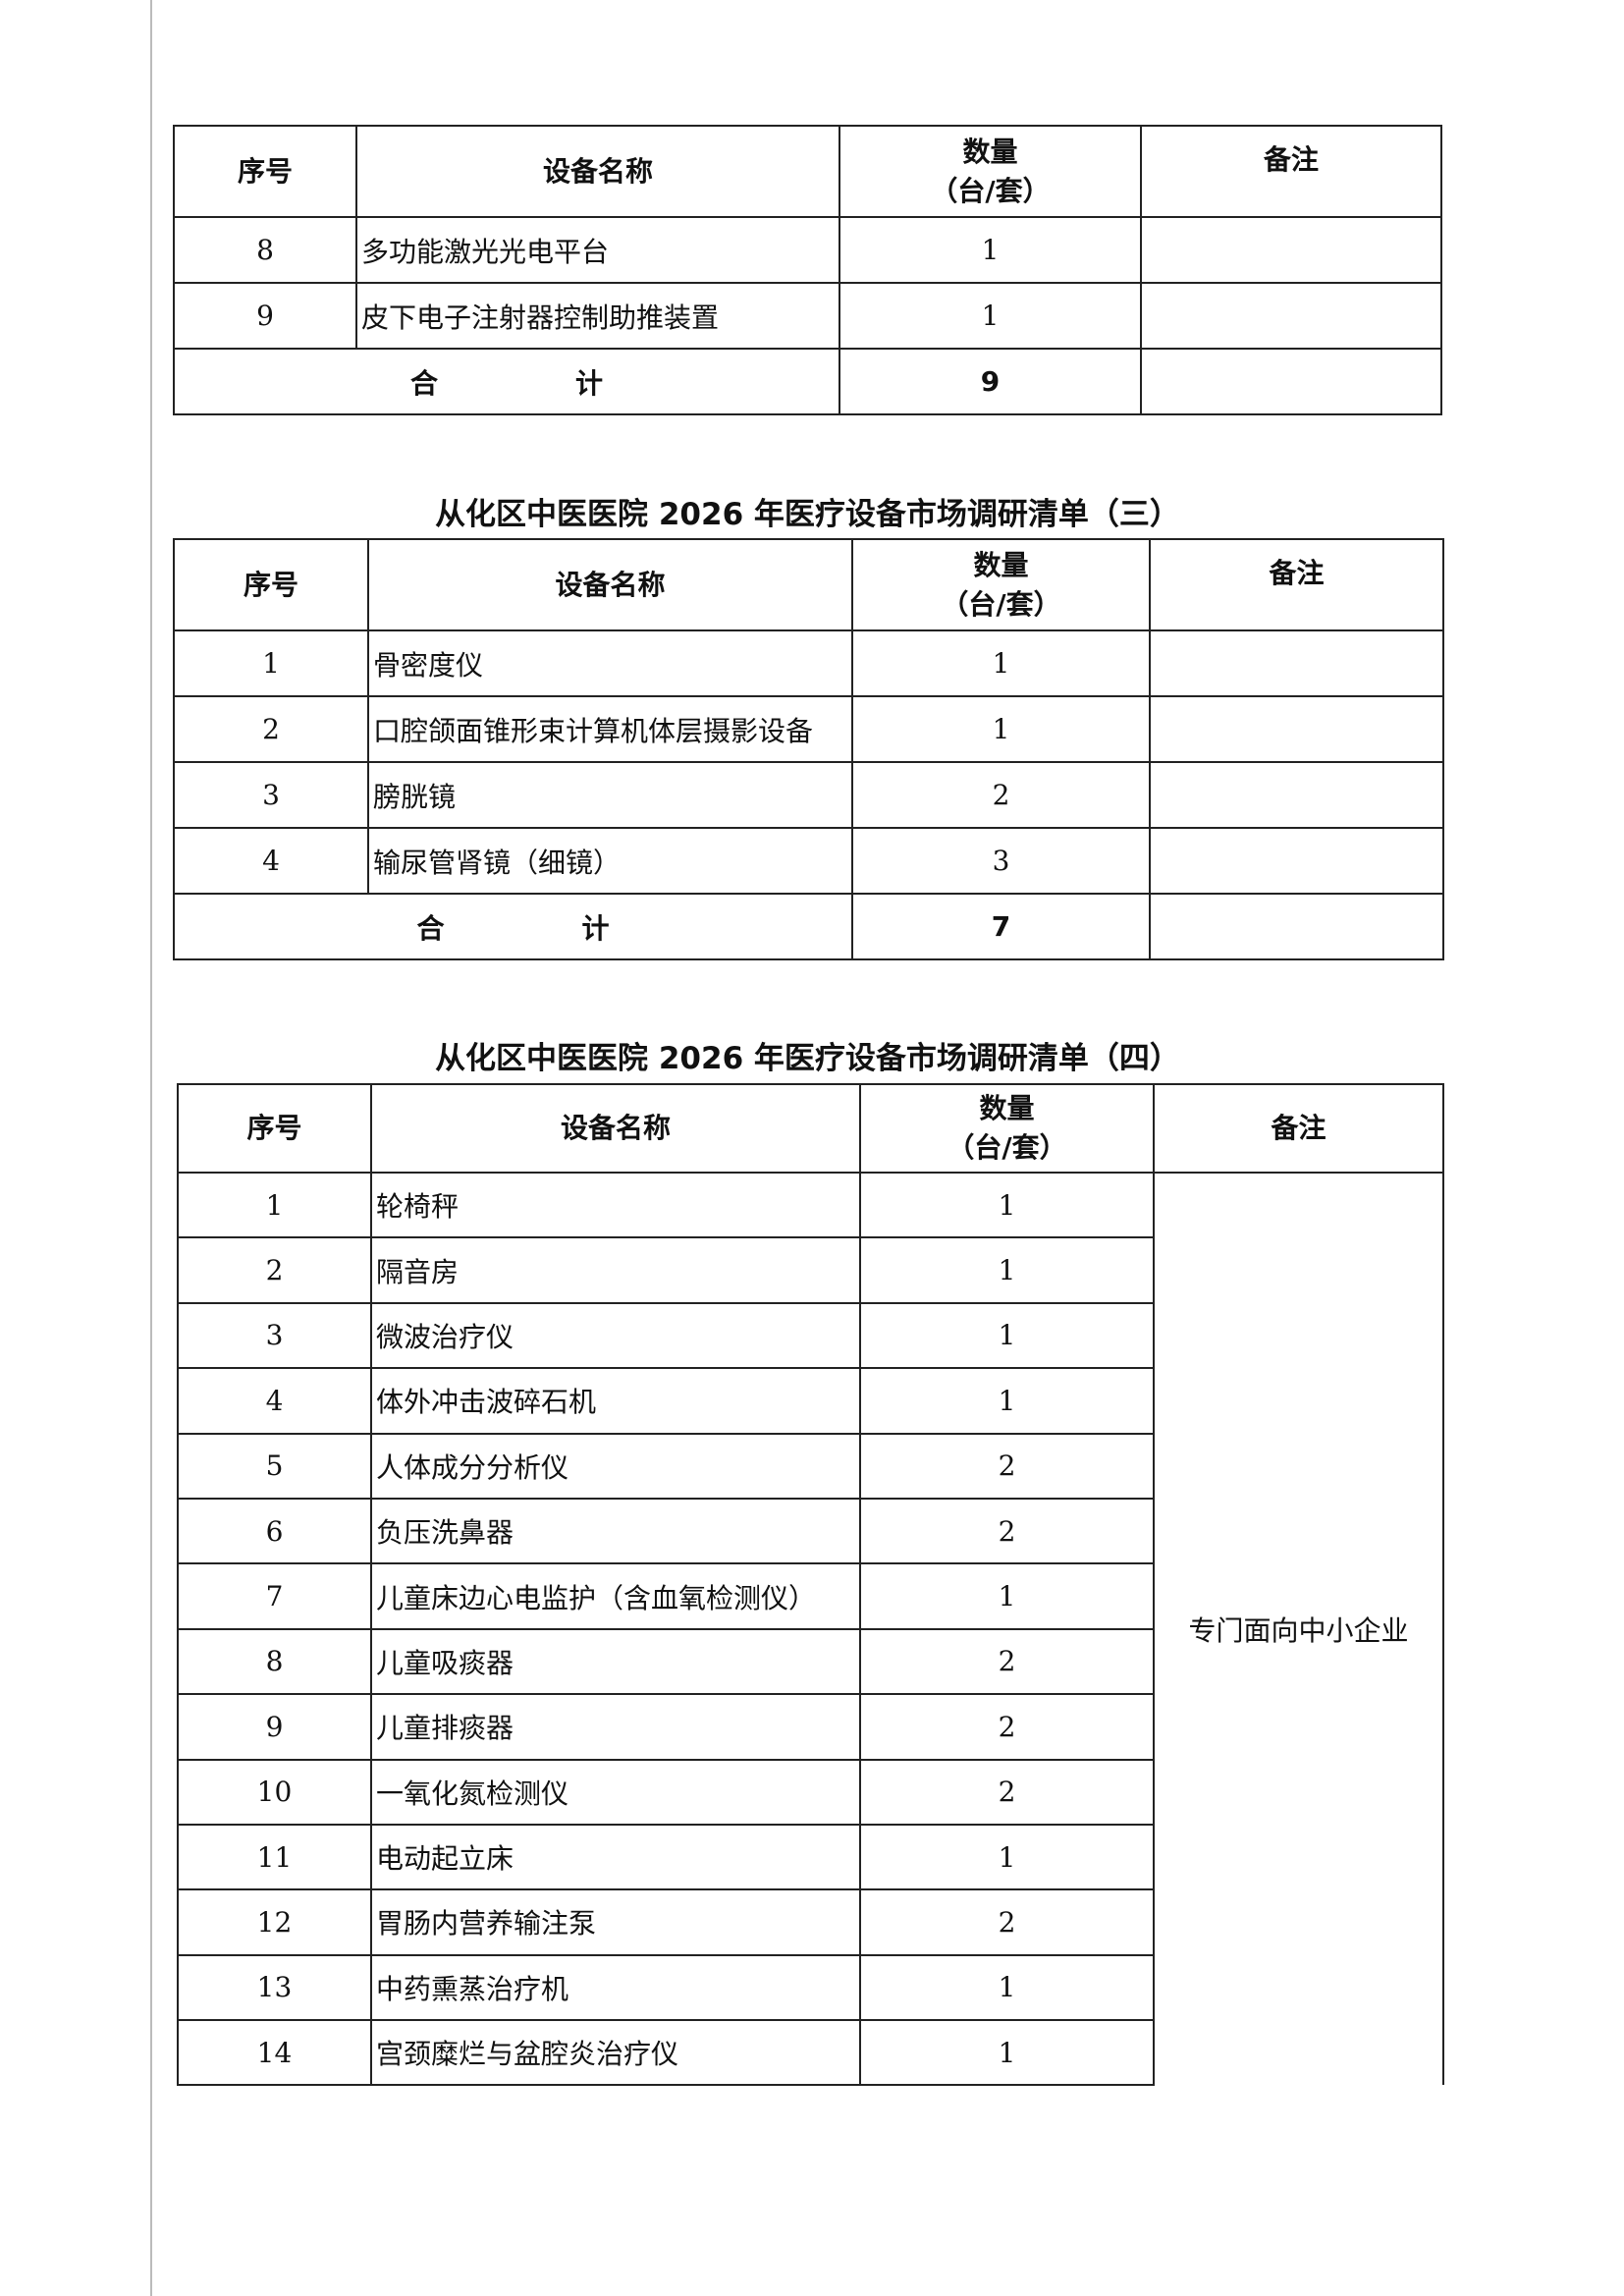  Describe the element at coordinates (274, 2053) in the screenshot. I see `row-index: 14` at that location.